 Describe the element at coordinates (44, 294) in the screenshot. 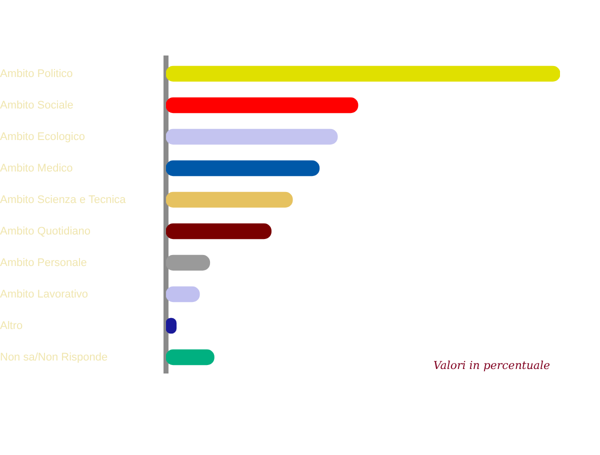

I see `y-tick-label: Ambito Lavorativo` at that location.